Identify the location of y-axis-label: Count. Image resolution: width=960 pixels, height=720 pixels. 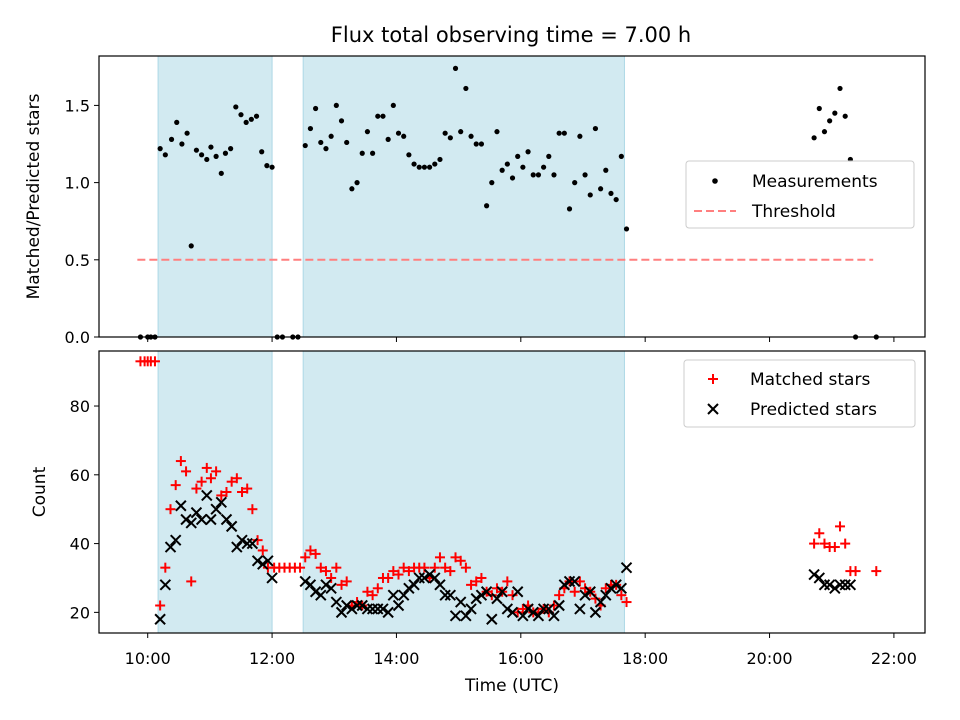
(40, 491).